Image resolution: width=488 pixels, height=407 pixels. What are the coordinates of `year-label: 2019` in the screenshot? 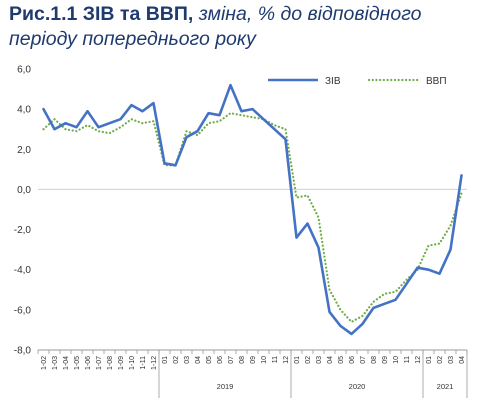 It's located at (225, 386).